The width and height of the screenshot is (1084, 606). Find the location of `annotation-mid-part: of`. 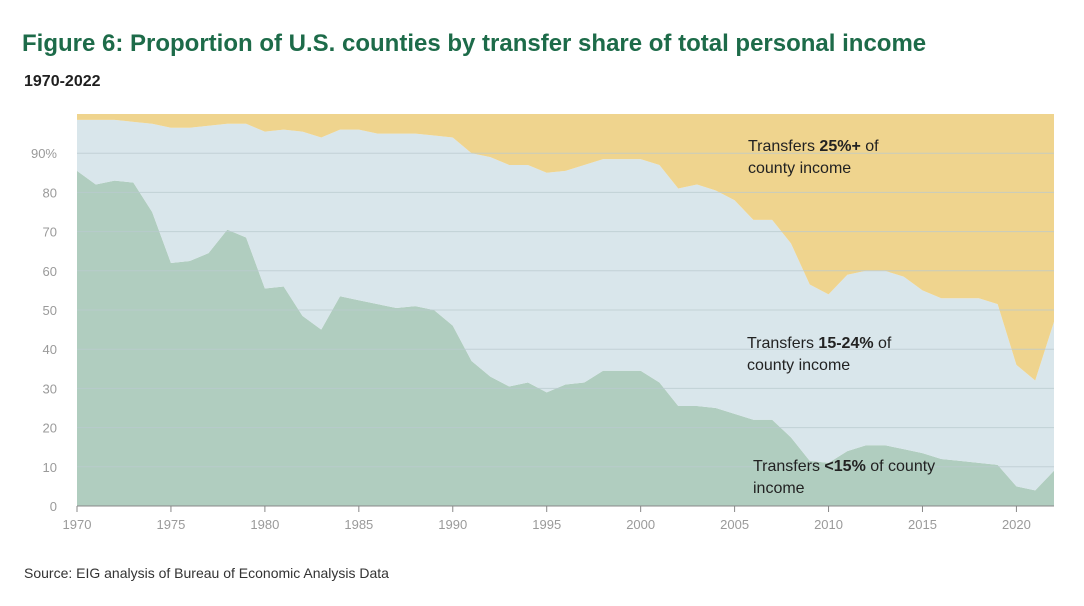

annotation-mid-part: of is located at coordinates (883, 343).